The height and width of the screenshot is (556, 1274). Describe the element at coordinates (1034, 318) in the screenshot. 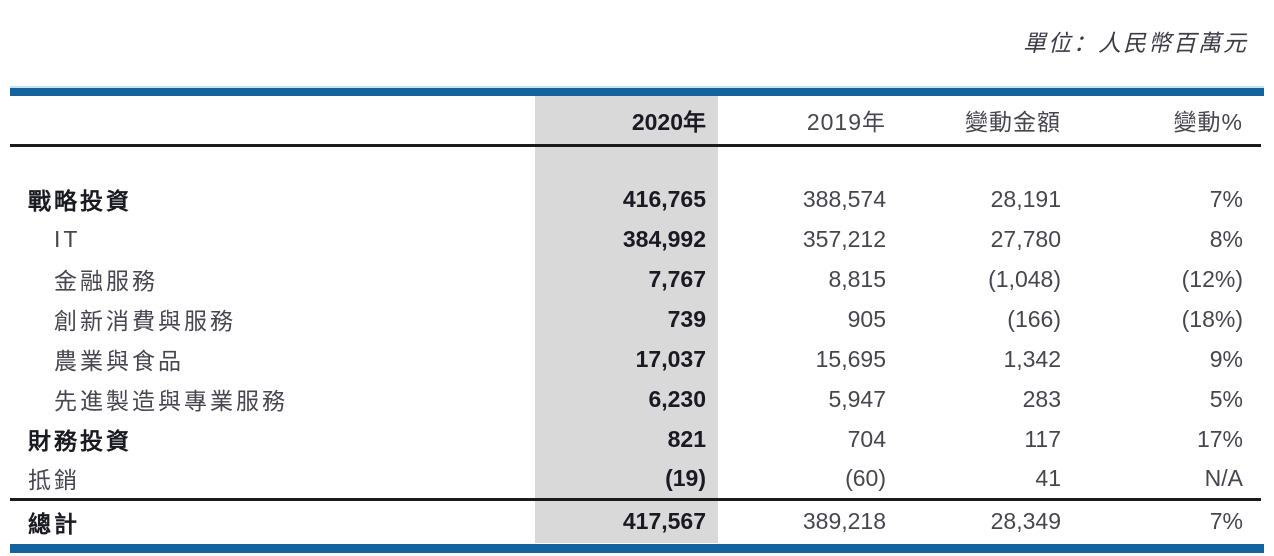

I see `row-change-amount: (166)` at that location.